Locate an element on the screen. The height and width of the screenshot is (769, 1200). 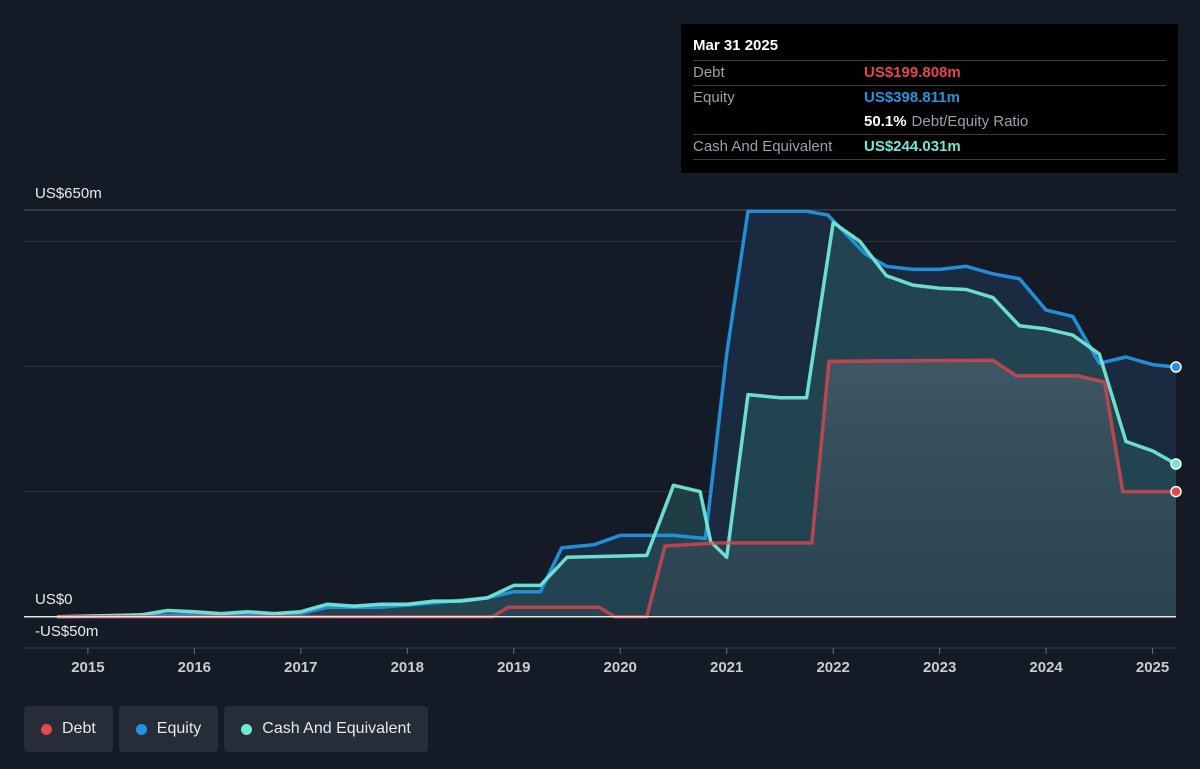
tooltip-ratio-value: 50.1% is located at coordinates (885, 121).